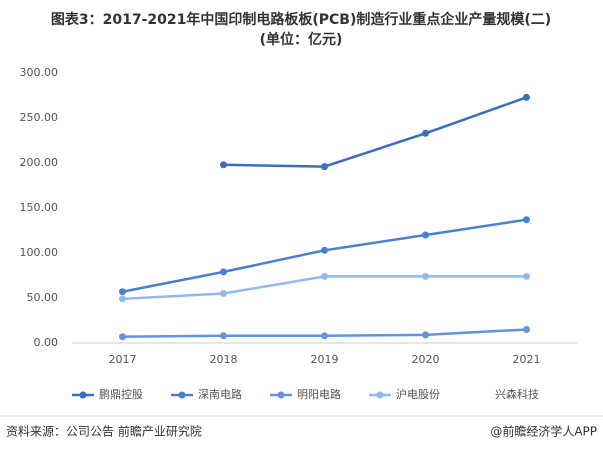  I want to click on x-tick-label: 2021, so click(527, 359).